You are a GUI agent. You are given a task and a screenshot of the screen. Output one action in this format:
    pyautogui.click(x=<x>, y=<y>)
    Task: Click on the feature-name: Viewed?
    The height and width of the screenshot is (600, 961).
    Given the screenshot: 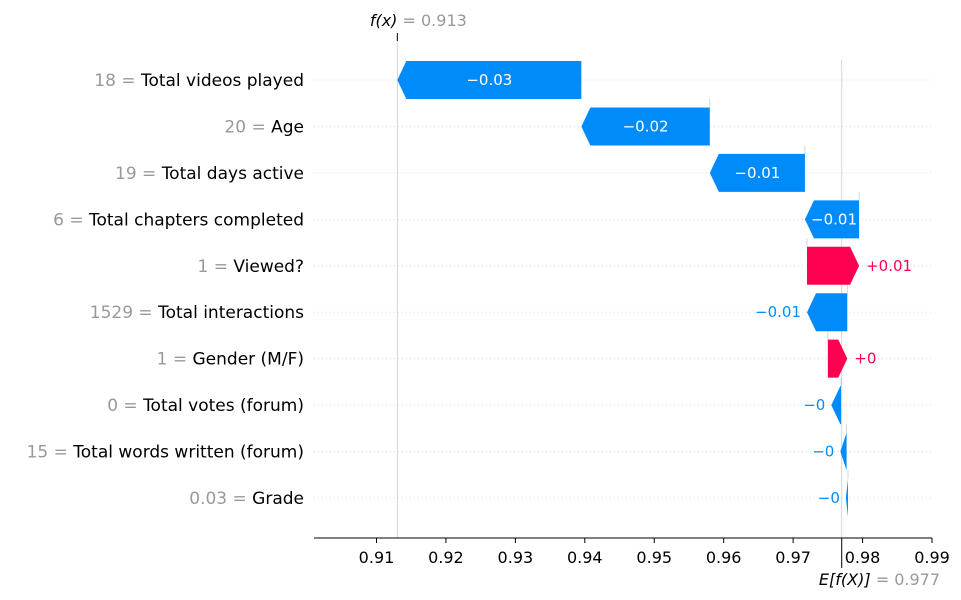 What is the action you would take?
    pyautogui.click(x=268, y=267)
    